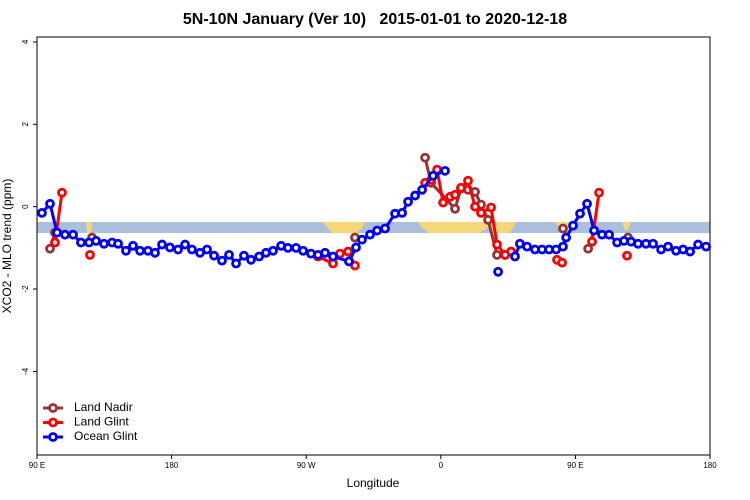 This screenshot has height=500, width=750. I want to click on y-tick-label: 0, so click(25, 206).